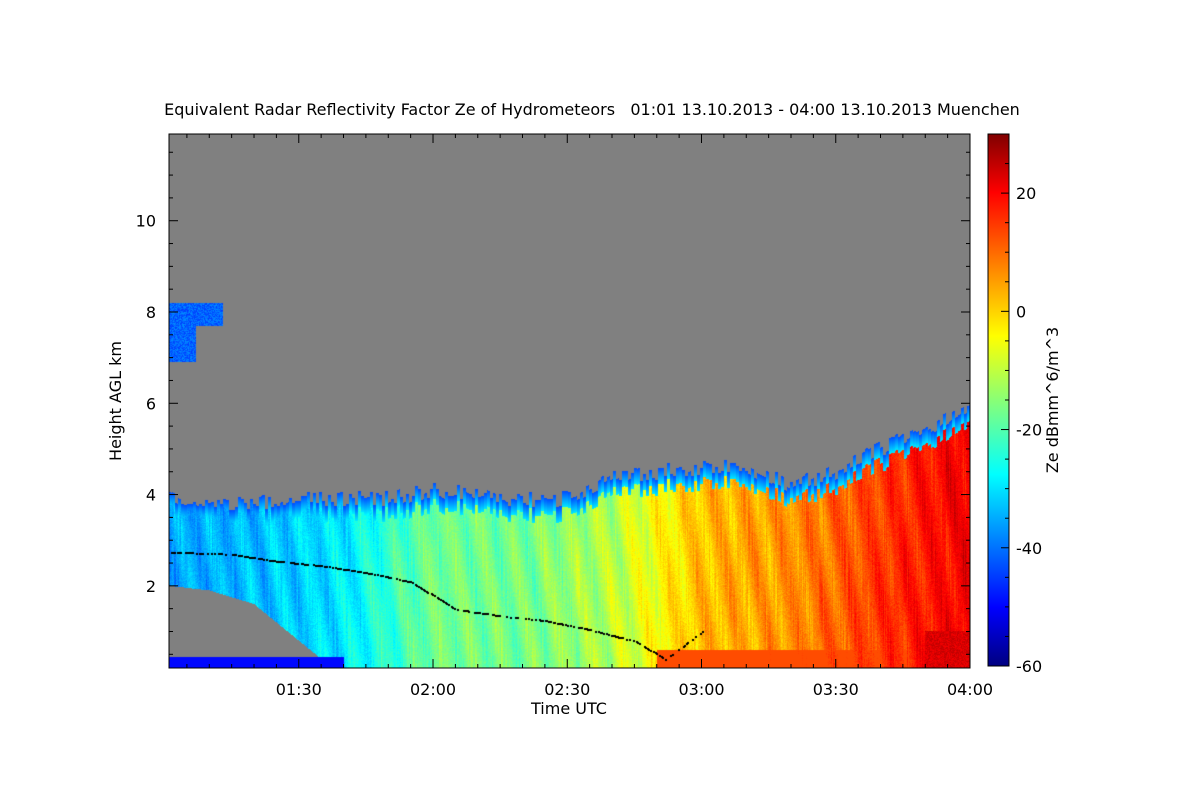  I want to click on y-tick-label: 10, so click(146, 221).